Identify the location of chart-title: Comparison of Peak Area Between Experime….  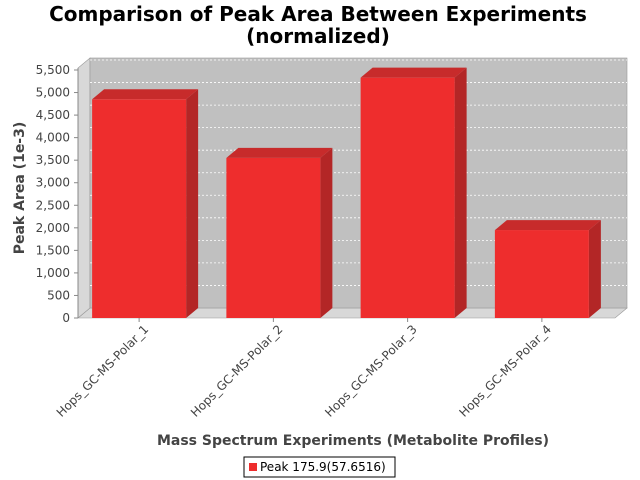
(318, 14).